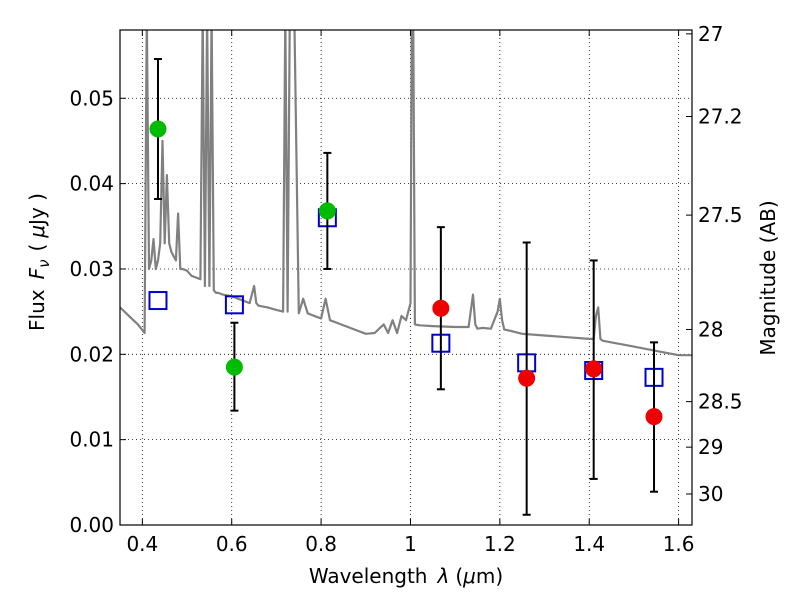 This screenshot has height=600, width=800. What do you see at coordinates (91, 269) in the screenshot?
I see `y-tick-label: 0.03` at bounding box center [91, 269].